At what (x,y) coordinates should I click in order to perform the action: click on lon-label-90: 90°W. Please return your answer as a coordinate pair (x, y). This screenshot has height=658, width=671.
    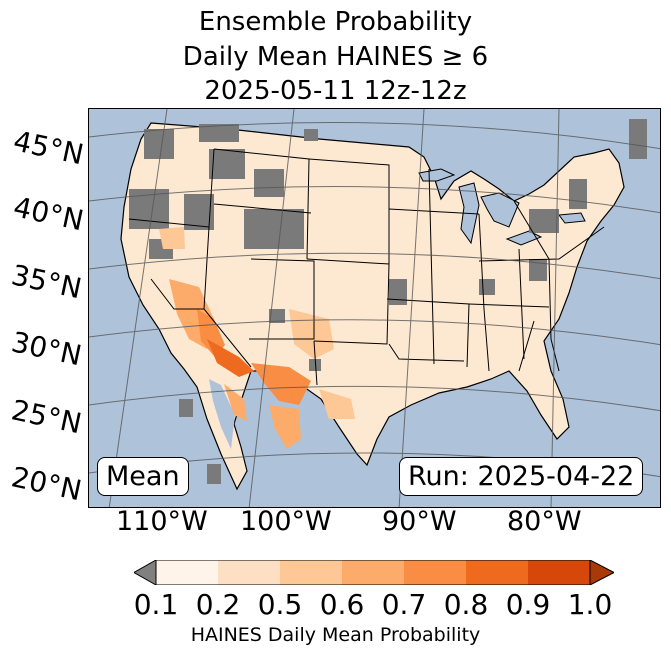
    Looking at the image, I should click on (419, 521).